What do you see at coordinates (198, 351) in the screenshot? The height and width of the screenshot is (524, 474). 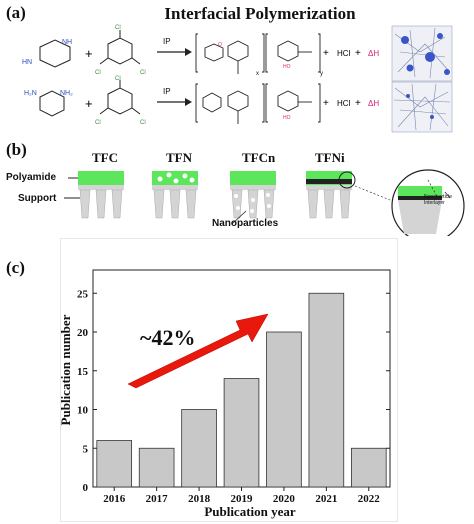 I see `trend-arrow` at bounding box center [198, 351].